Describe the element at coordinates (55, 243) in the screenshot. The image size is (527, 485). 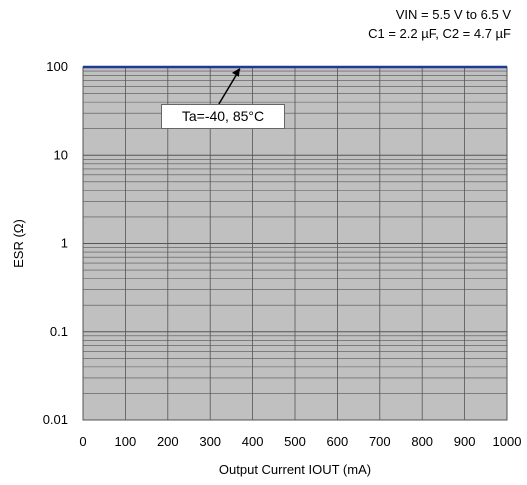
I see `y-tick-labels: 0.01 0.1 1 10 100` at that location.